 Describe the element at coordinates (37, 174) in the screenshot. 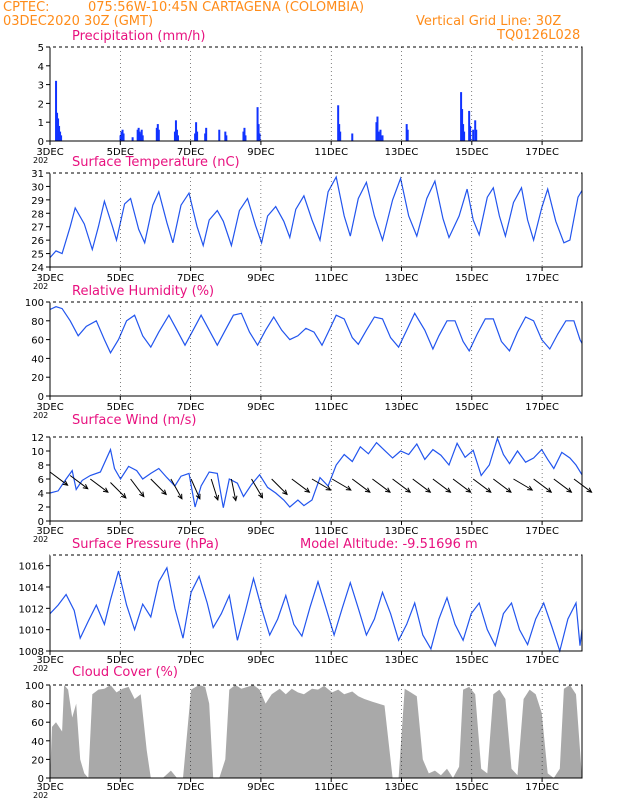

I see `temp-ytick-label-7: 31` at that location.